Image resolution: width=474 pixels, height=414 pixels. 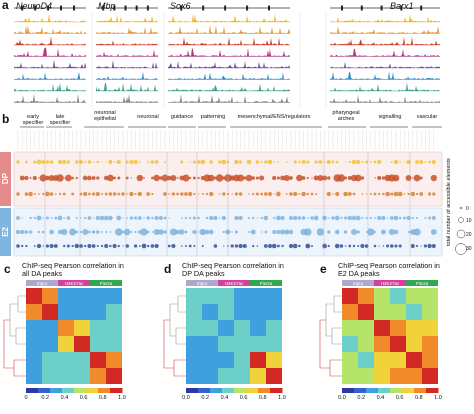 I want to click on dendrogram-branch, so click(x=173, y=320).